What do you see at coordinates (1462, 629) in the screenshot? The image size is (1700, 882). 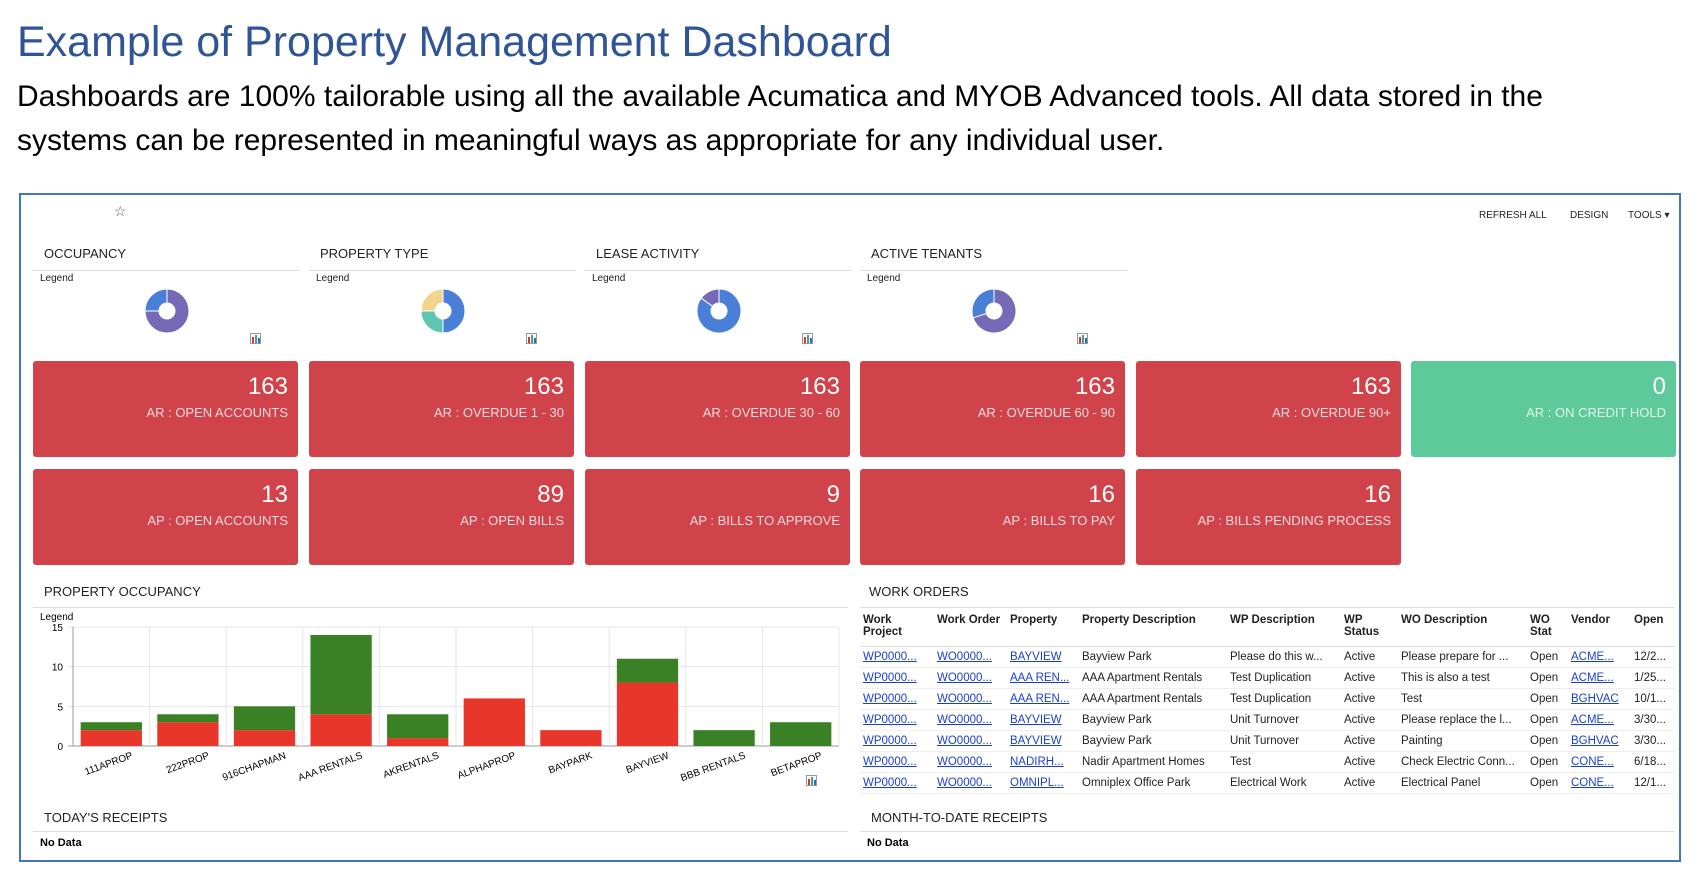 I see `column-header: WO Description` at bounding box center [1462, 629].